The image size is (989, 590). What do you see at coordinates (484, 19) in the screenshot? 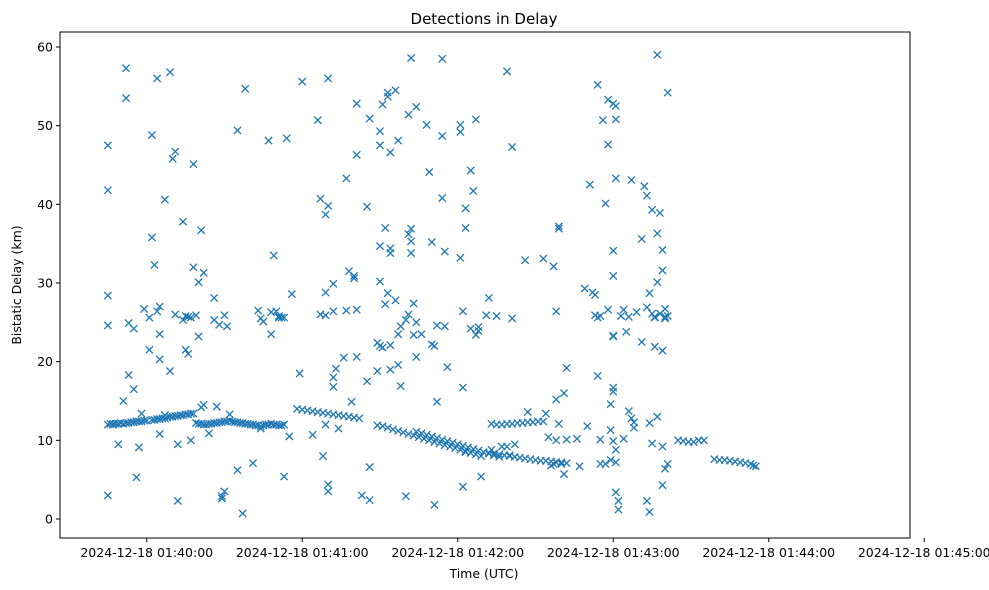
I see `chart-title: Detections in Delay` at bounding box center [484, 19].